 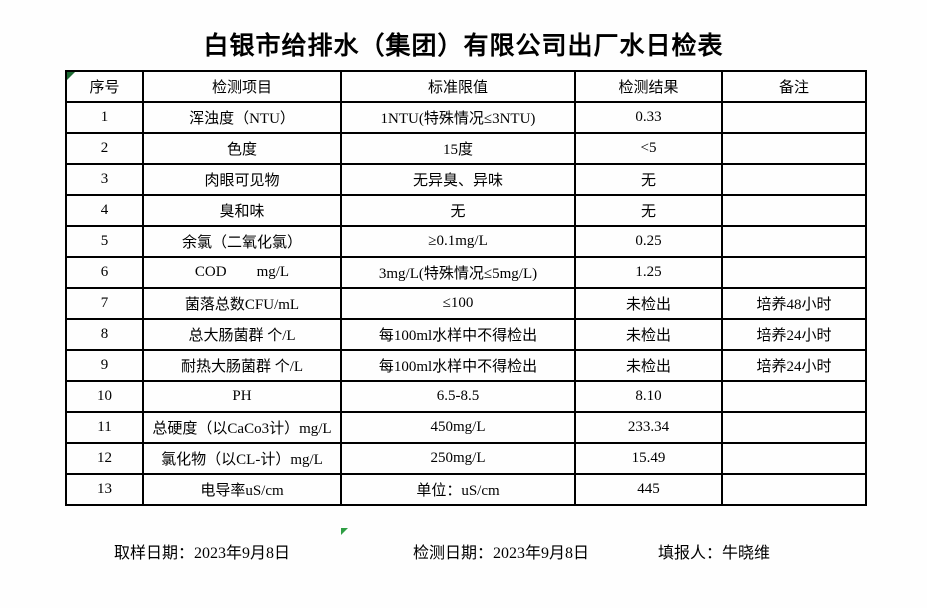 I want to click on column-header: 检测项目, so click(x=242, y=86).